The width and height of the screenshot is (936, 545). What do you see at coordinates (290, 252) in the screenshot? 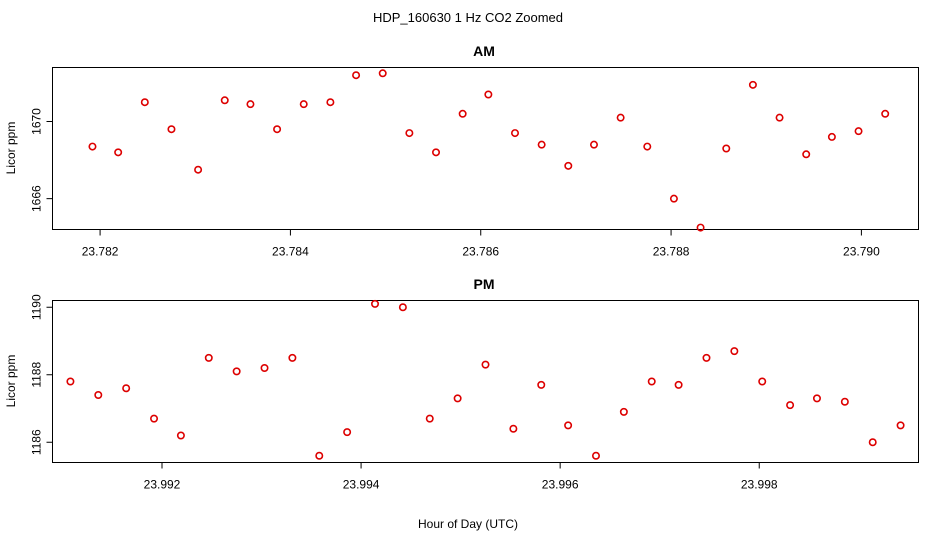
I see `am-xtick-label: 23.784` at bounding box center [290, 252].